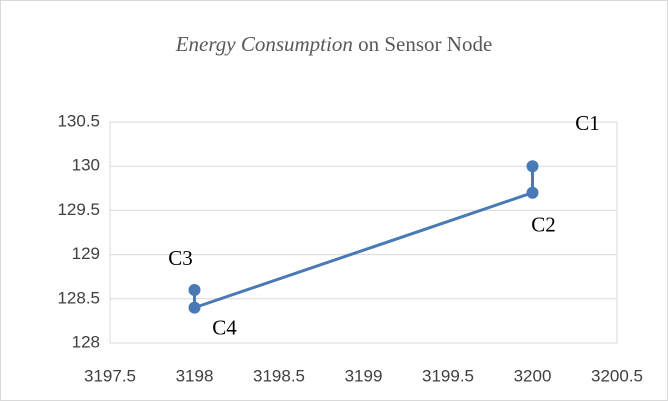 The image size is (668, 401). What do you see at coordinates (587, 123) in the screenshot?
I see `point-label: C1` at bounding box center [587, 123].